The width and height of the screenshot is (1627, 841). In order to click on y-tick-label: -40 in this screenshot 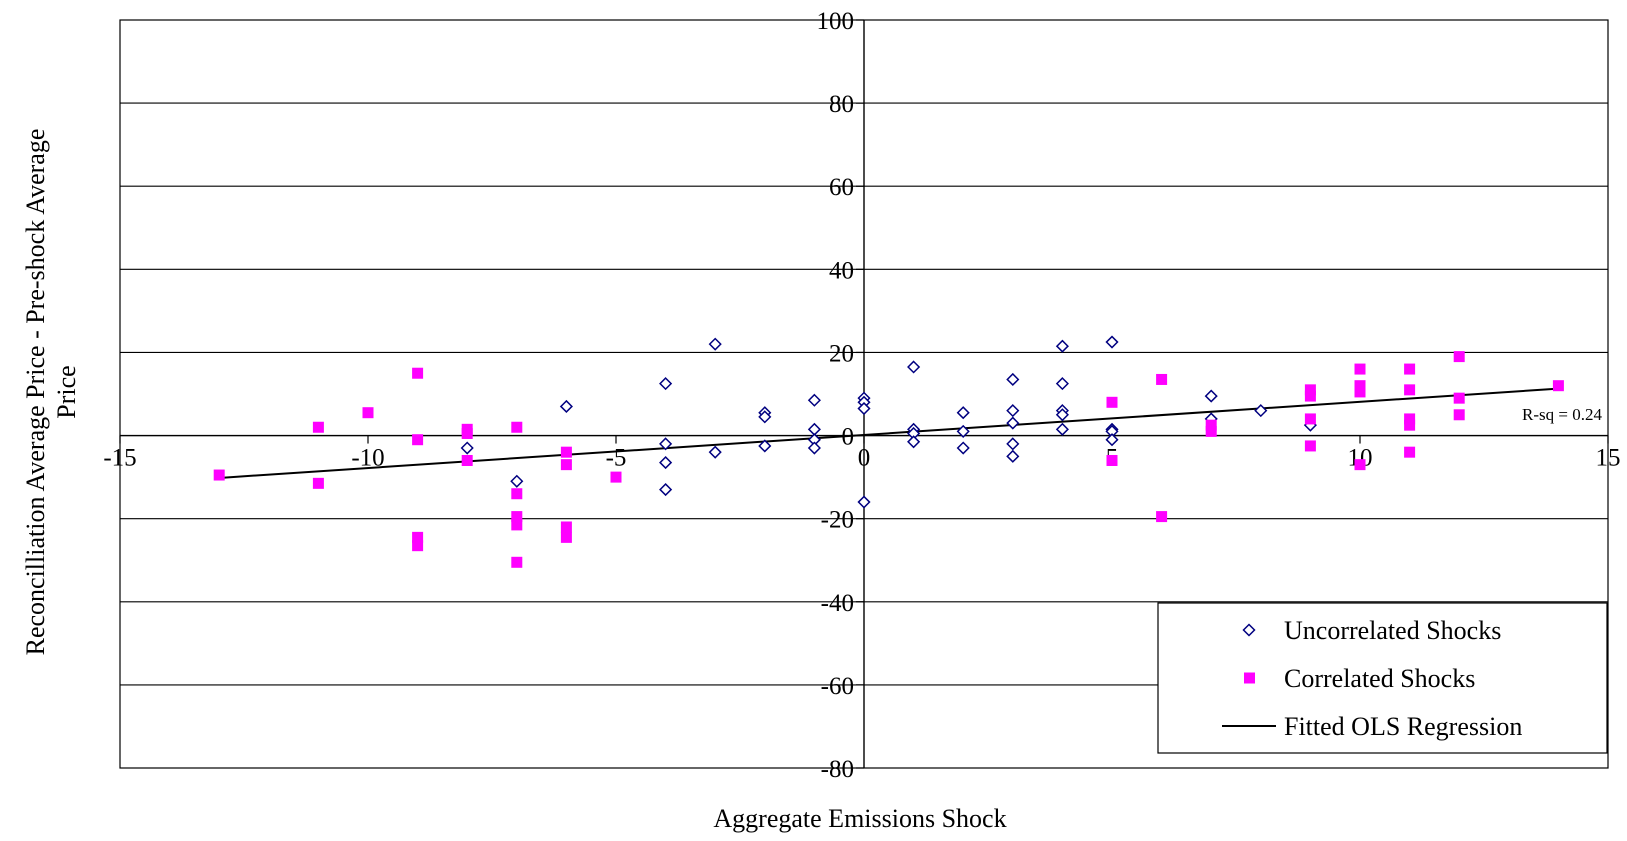, I will do `click(837, 603)`.